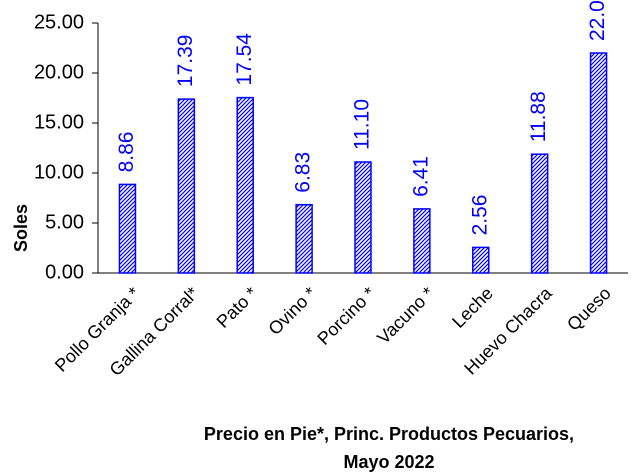 The height and width of the screenshot is (476, 638). What do you see at coordinates (389, 462) in the screenshot?
I see `x-axis-title-line-2: Mayo 2022` at bounding box center [389, 462].